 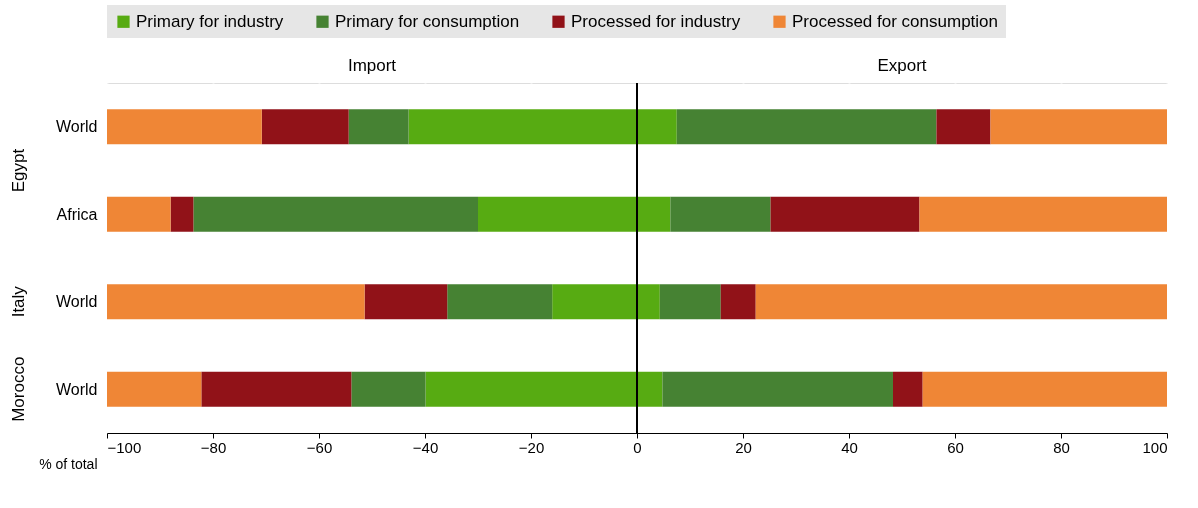 I want to click on x-axis-title: % of total, so click(x=68, y=463).